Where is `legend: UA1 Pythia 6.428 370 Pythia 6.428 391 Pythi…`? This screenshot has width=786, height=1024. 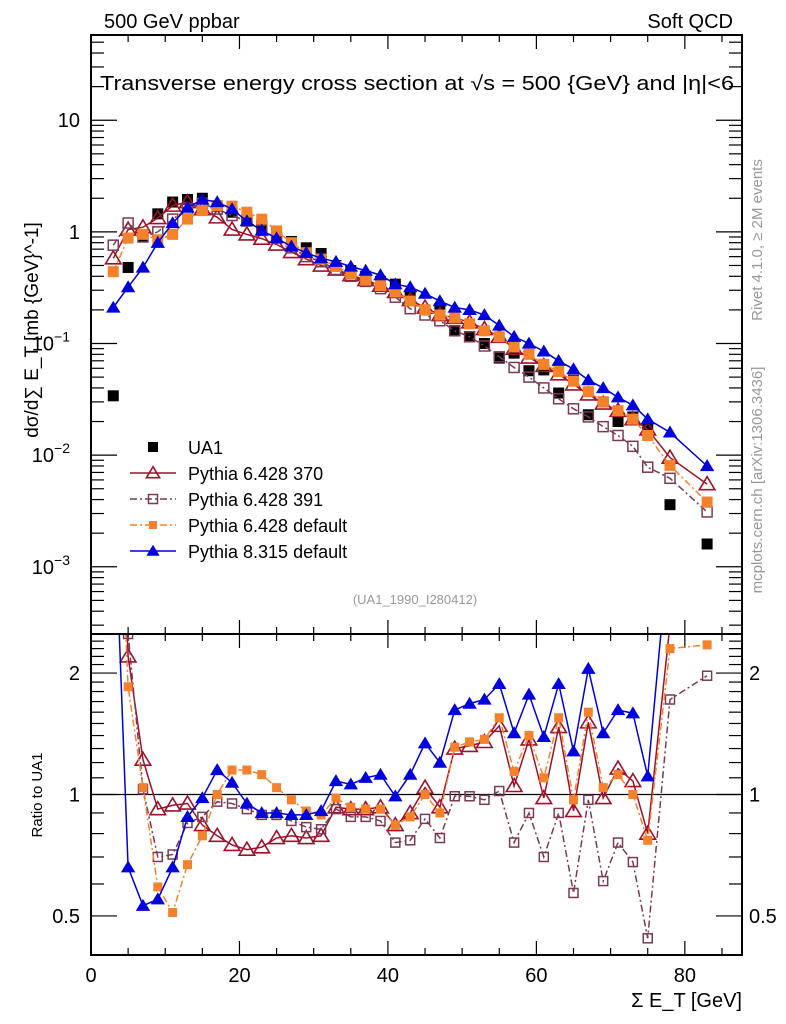 legend: UA1 Pythia 6.428 370 Pythia 6.428 391 Pythi… is located at coordinates (238, 500).